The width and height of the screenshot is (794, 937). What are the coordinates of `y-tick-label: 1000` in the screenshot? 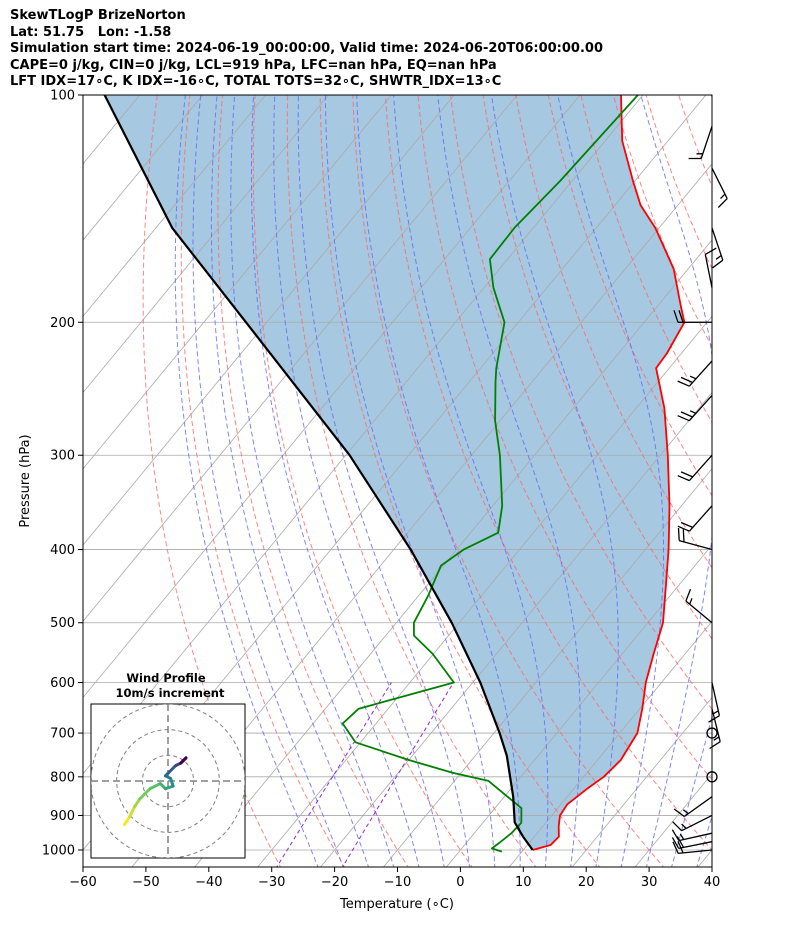 It's located at (58, 851).